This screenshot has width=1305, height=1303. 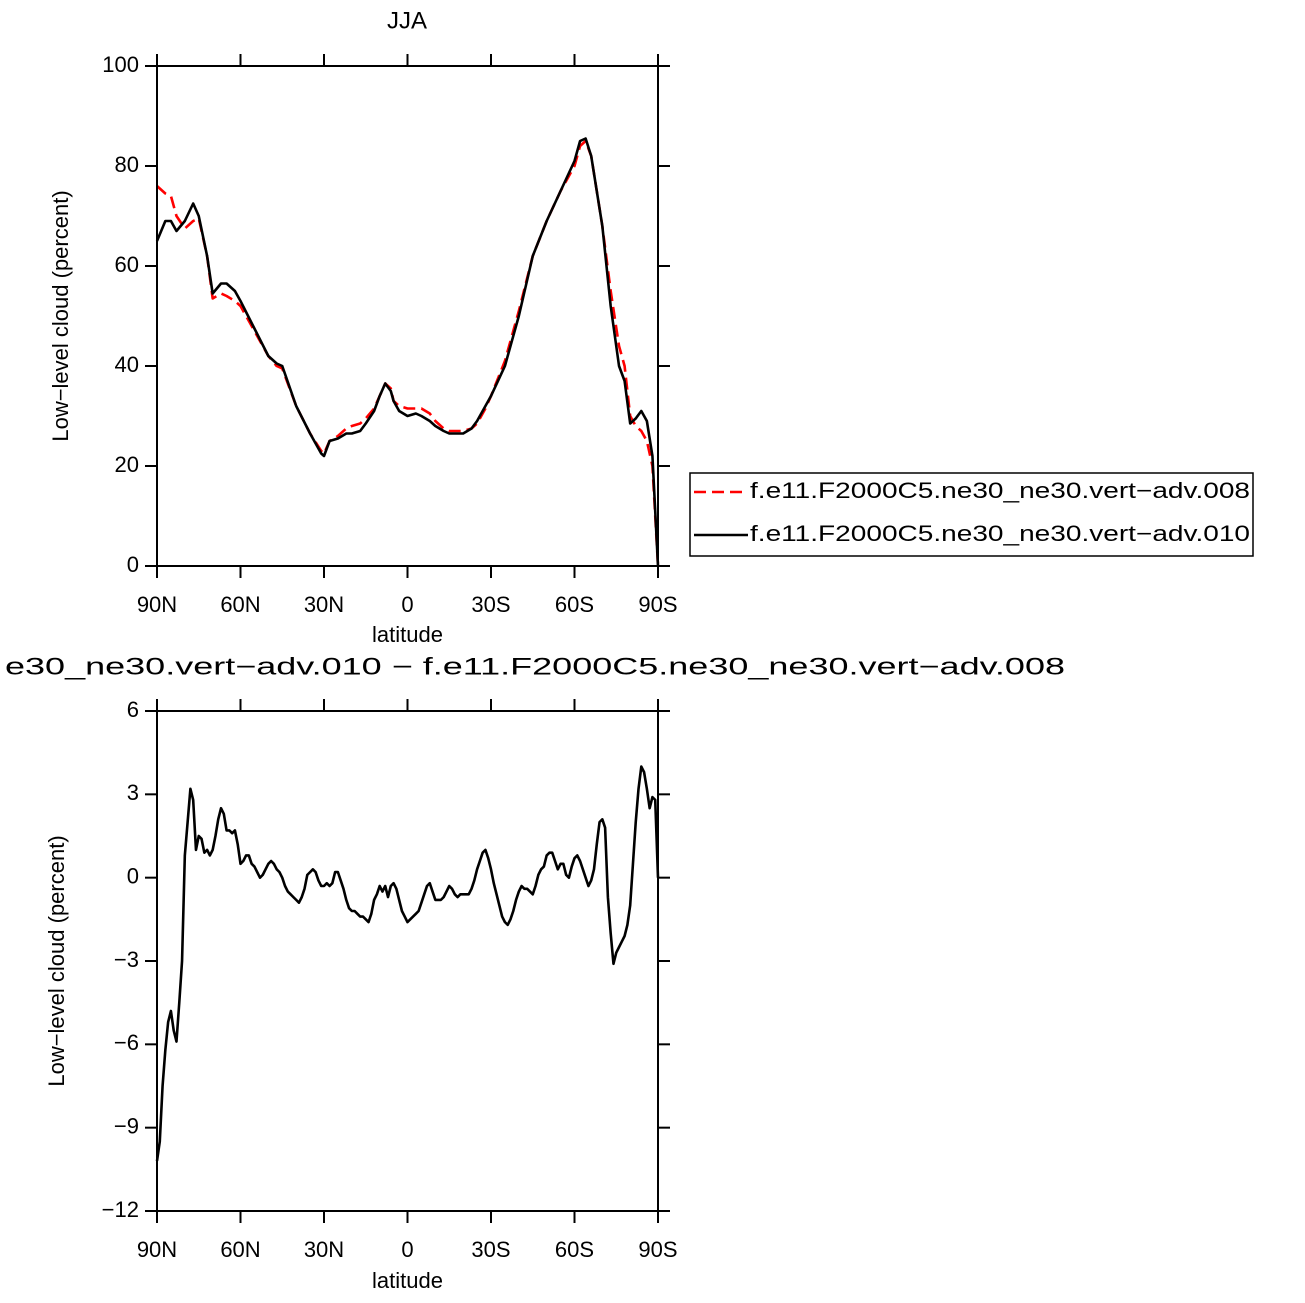 What do you see at coordinates (120, 1209) in the screenshot?
I see `y-tick-label: −12` at bounding box center [120, 1209].